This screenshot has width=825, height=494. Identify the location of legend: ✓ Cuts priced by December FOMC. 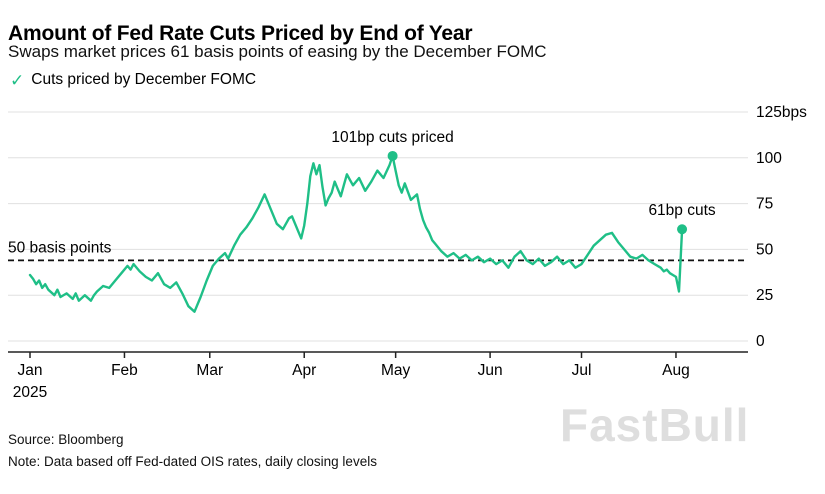
(133, 80).